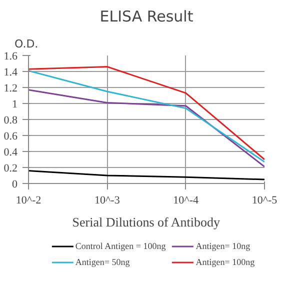 The image size is (300, 300). What do you see at coordinates (11, 136) in the screenshot?
I see `y-tick-label: 0.6` at bounding box center [11, 136].